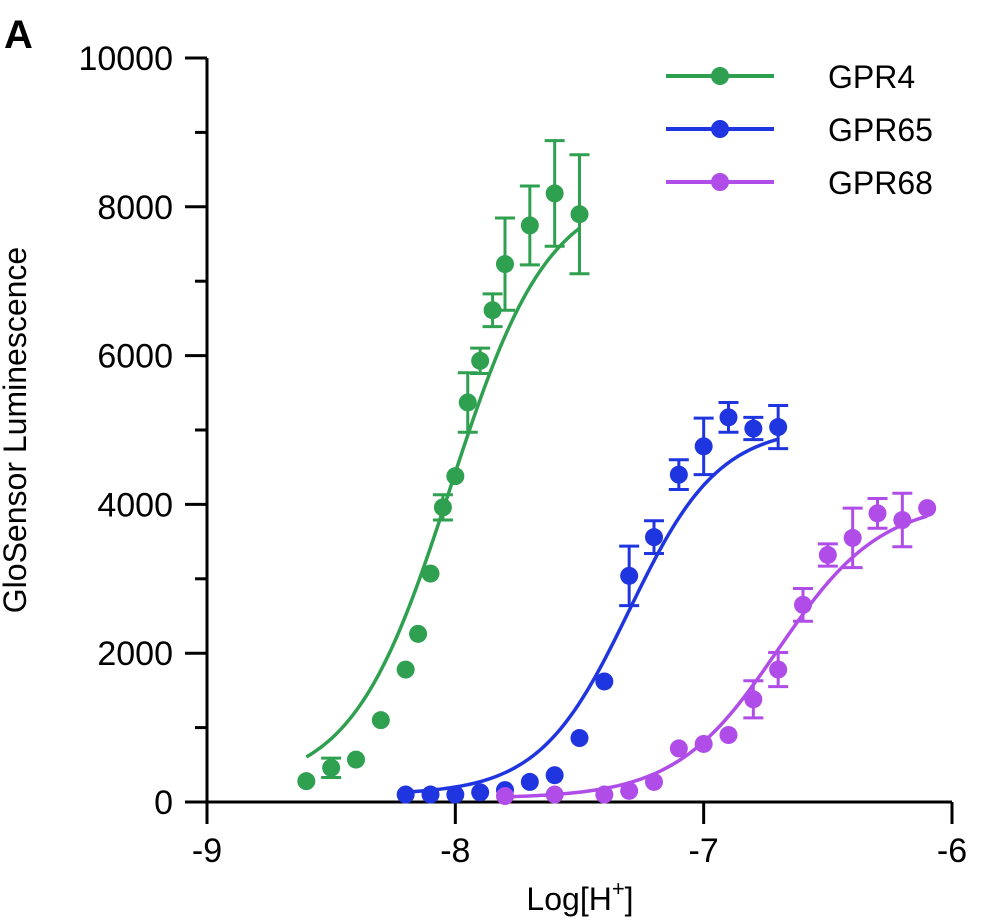 This screenshot has height=920, width=1000. What do you see at coordinates (135, 357) in the screenshot?
I see `y-tick-label: 6000` at bounding box center [135, 357].